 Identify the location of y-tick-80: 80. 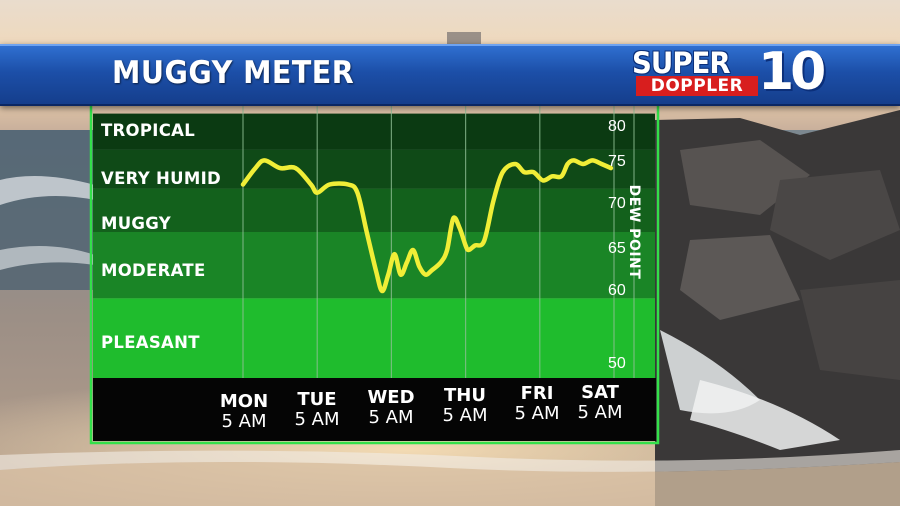
(617, 126).